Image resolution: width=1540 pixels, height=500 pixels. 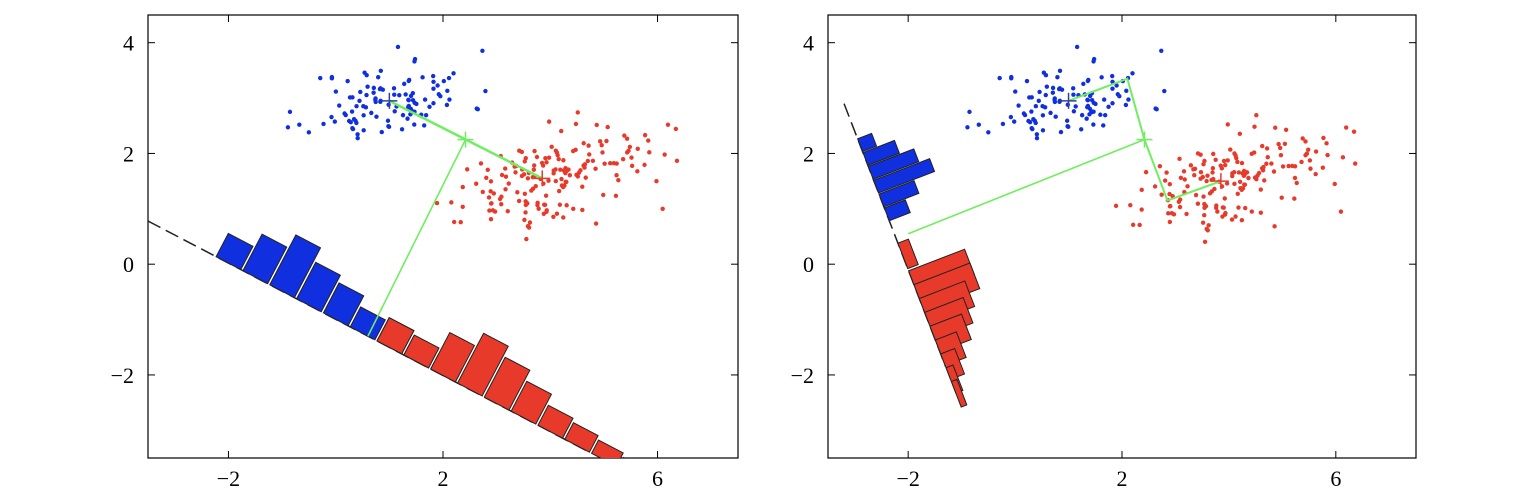 I want to click on class1-histogram-bar, so click(x=295, y=266).